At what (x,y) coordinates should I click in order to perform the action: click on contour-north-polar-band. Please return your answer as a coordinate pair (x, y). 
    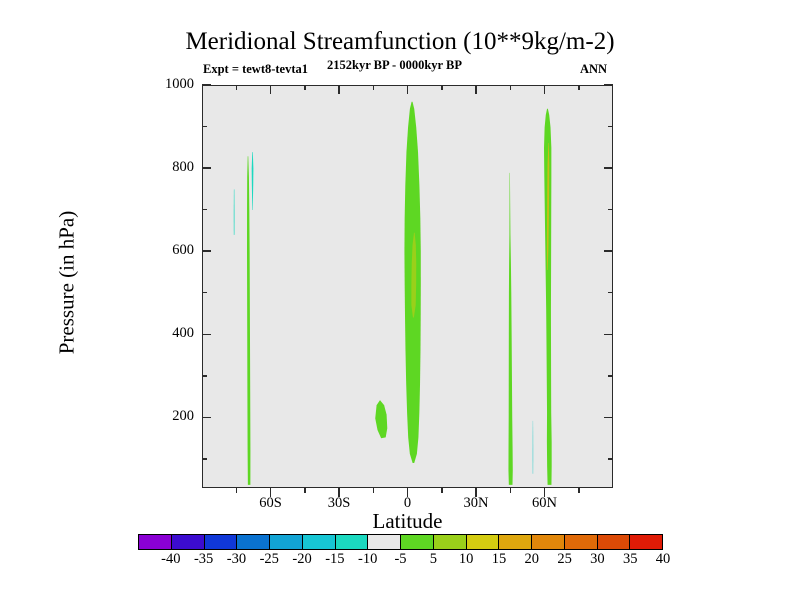
    Looking at the image, I should click on (548, 296).